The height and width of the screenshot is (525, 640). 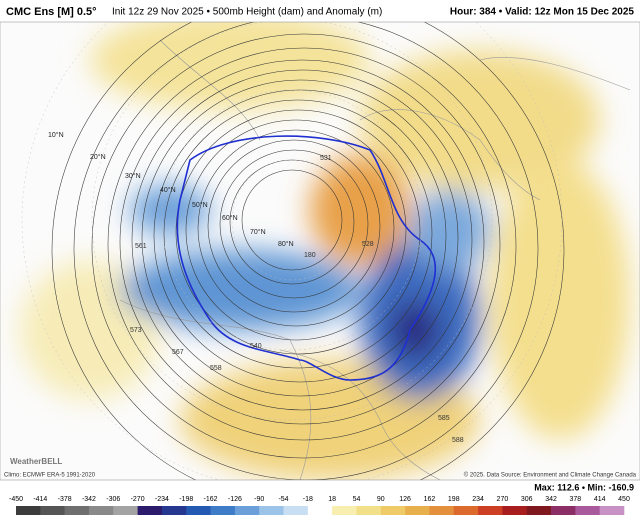 What do you see at coordinates (458, 440) in the screenshot?
I see `contour-label: 588` at bounding box center [458, 440].